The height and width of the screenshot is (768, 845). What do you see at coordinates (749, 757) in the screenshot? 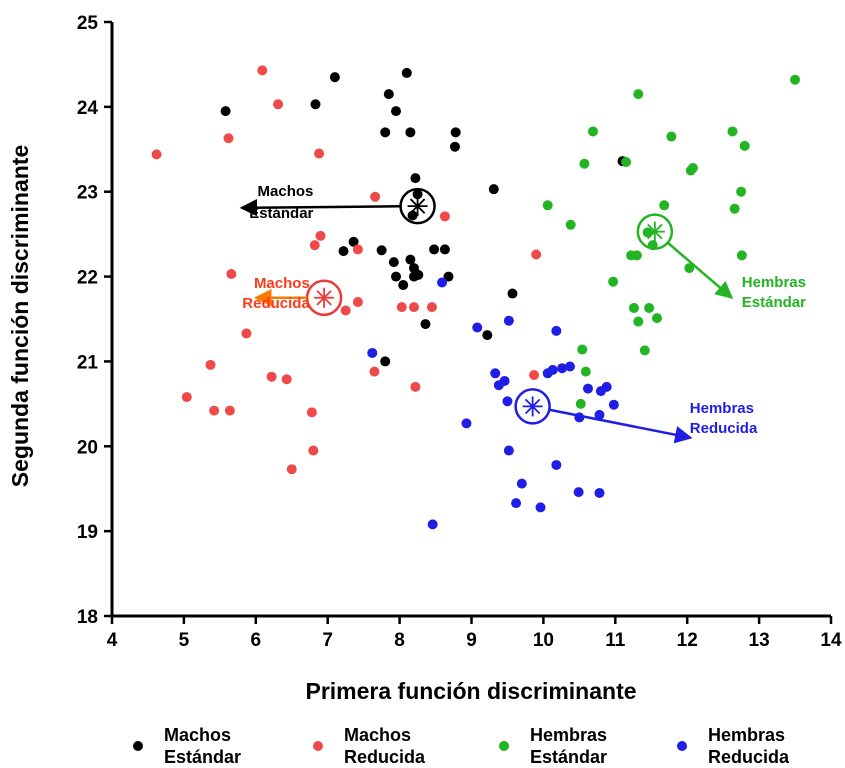
I see `legend-label-line2: Reducida` at bounding box center [749, 757].